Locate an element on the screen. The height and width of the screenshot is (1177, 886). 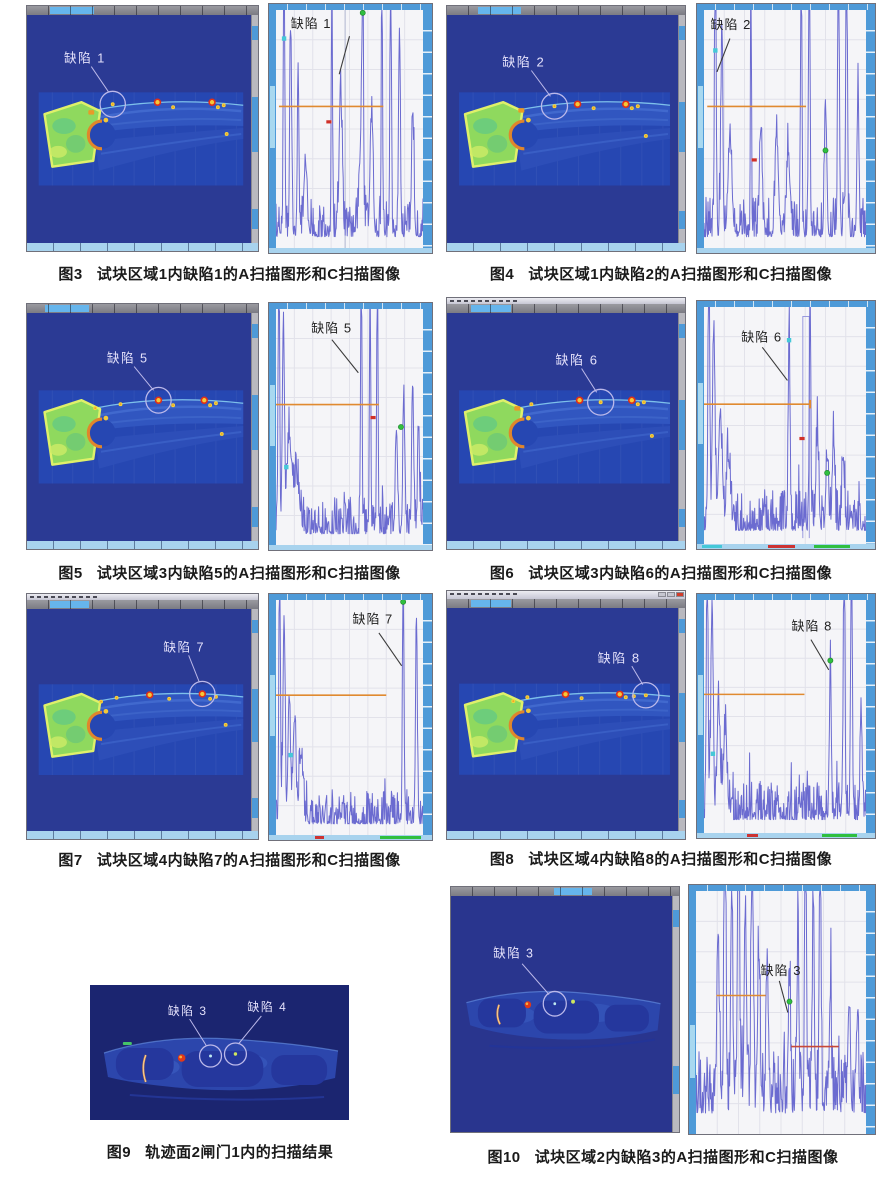
ascan-window: 缺陷 8 is located at coordinates (786, 716).